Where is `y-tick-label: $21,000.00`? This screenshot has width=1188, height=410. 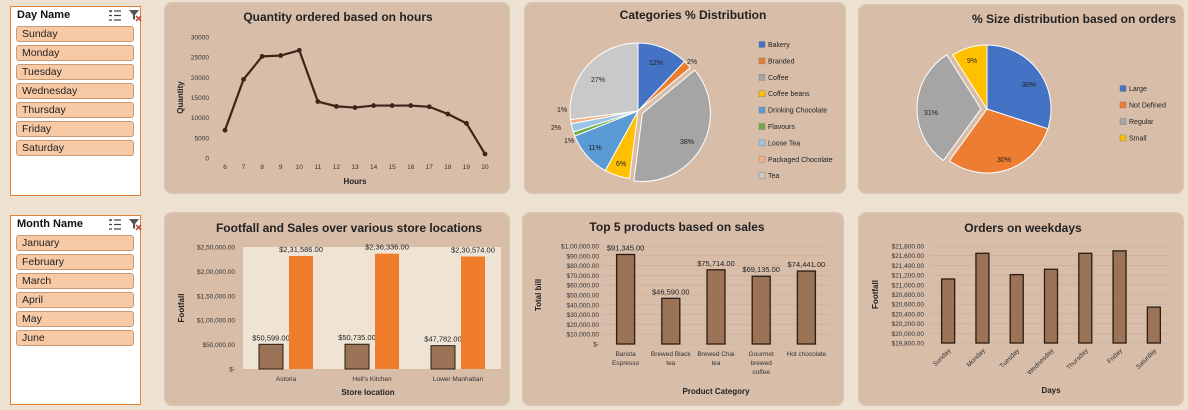 y-tick-label: $21,000.00 is located at coordinates (907, 285).